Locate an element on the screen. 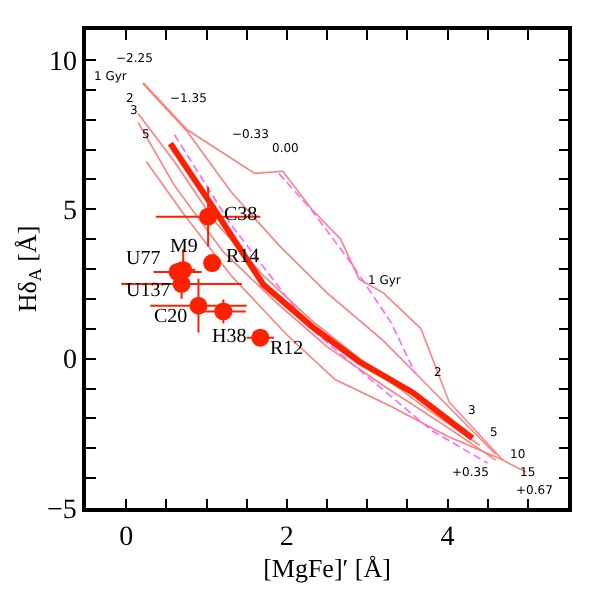 This screenshot has height=600, width=600. y-tick-label: −5 is located at coordinates (62, 510).